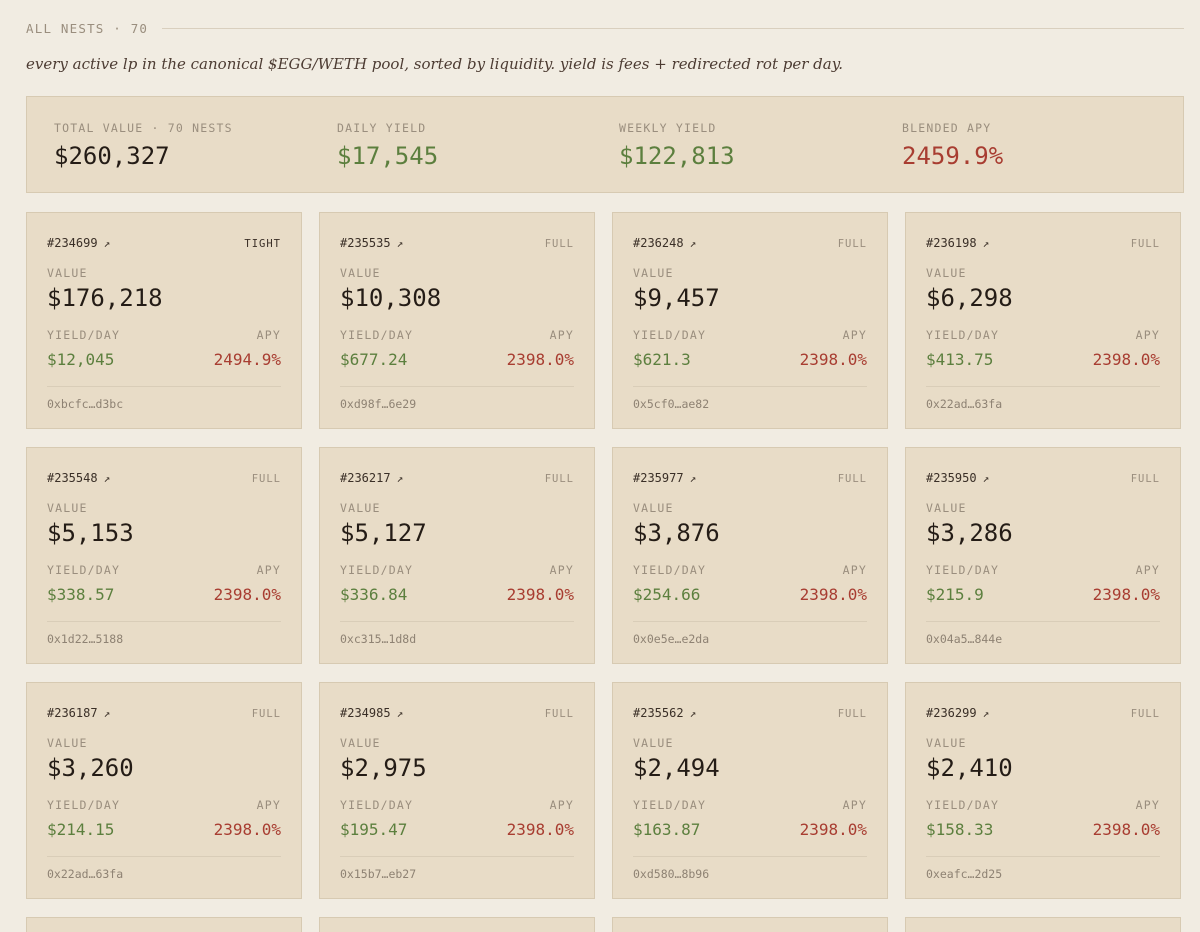  What do you see at coordinates (365, 478) in the screenshot?
I see `nest-id: #236217` at bounding box center [365, 478].